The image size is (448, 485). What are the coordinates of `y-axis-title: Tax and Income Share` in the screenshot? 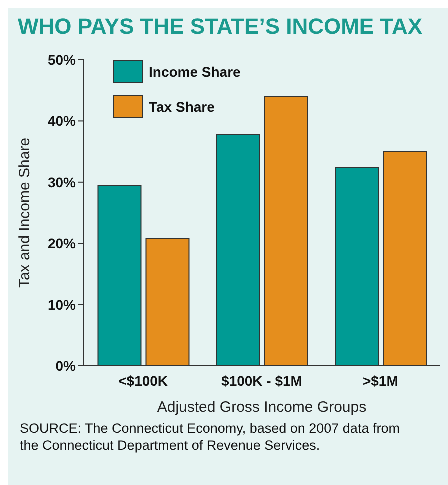 It's located at (25, 213).